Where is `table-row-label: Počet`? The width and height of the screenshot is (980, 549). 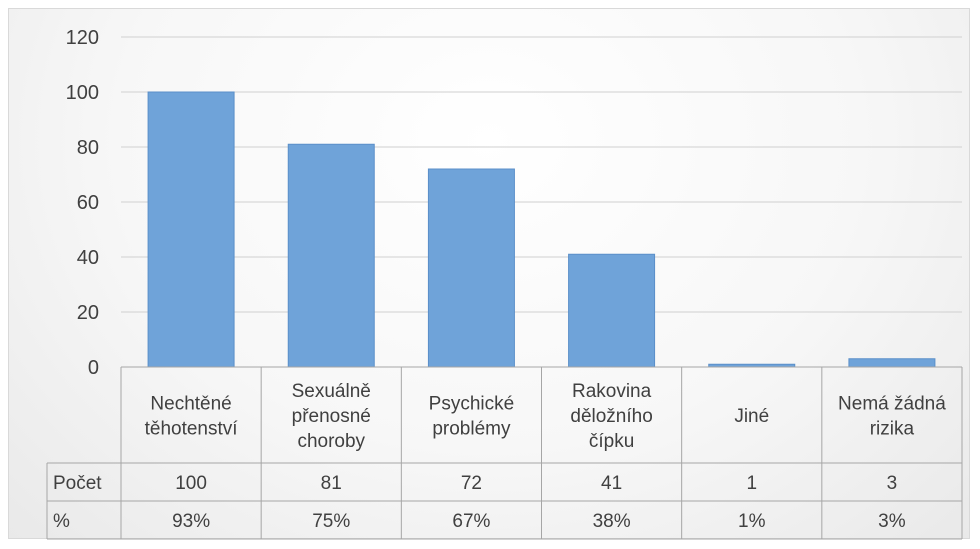 table-row-label: Počet is located at coordinates (77, 483).